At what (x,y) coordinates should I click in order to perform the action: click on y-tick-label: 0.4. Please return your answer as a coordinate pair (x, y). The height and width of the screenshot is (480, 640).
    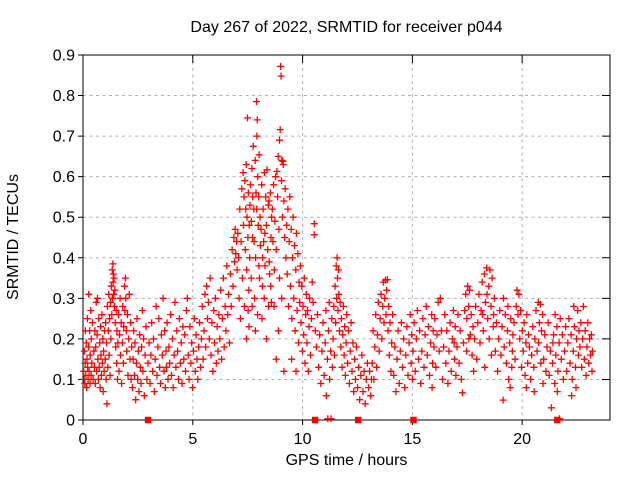
    Looking at the image, I should click on (64, 258).